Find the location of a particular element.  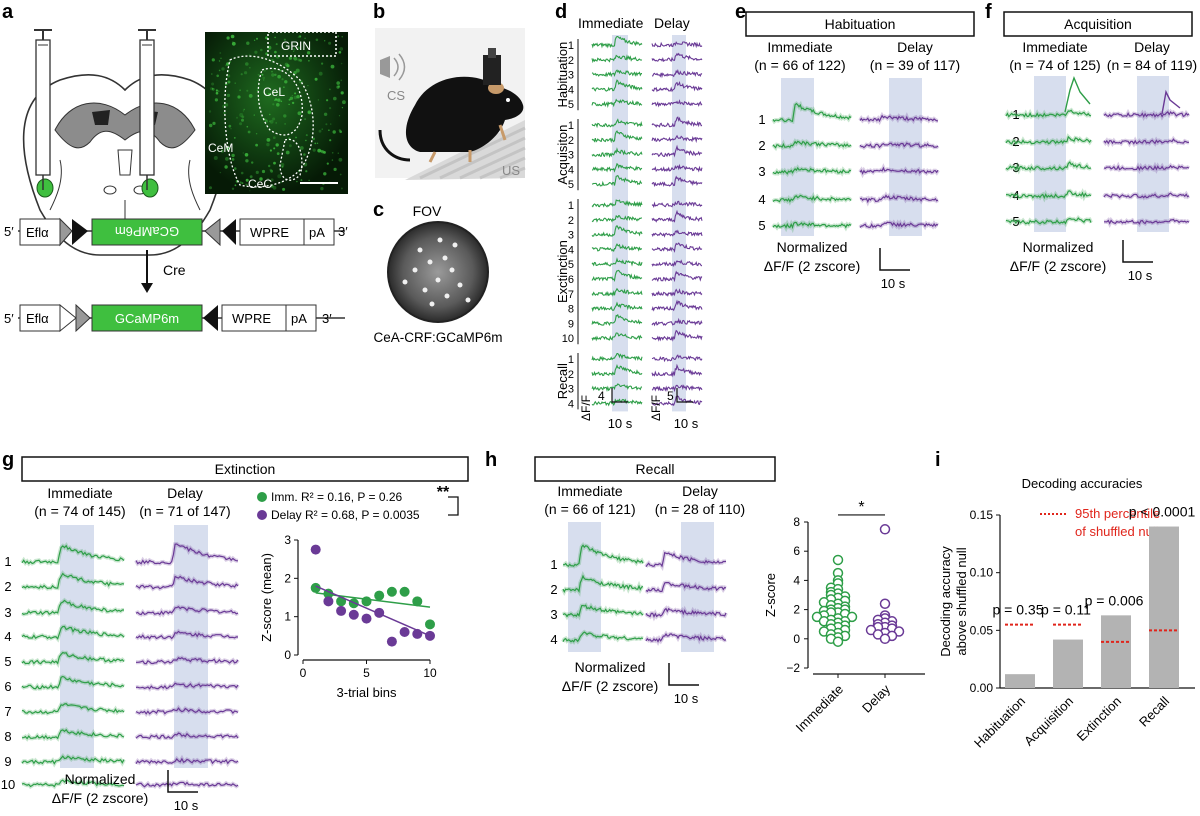

row-number: 2 is located at coordinates (553, 589).